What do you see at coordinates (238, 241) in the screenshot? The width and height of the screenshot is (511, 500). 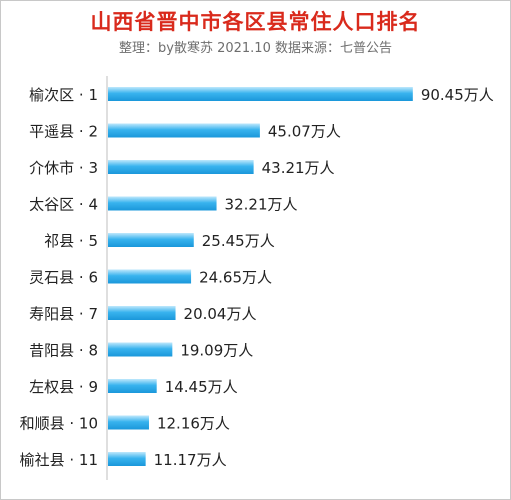 I see `data-label: 25.45万人` at bounding box center [238, 241].